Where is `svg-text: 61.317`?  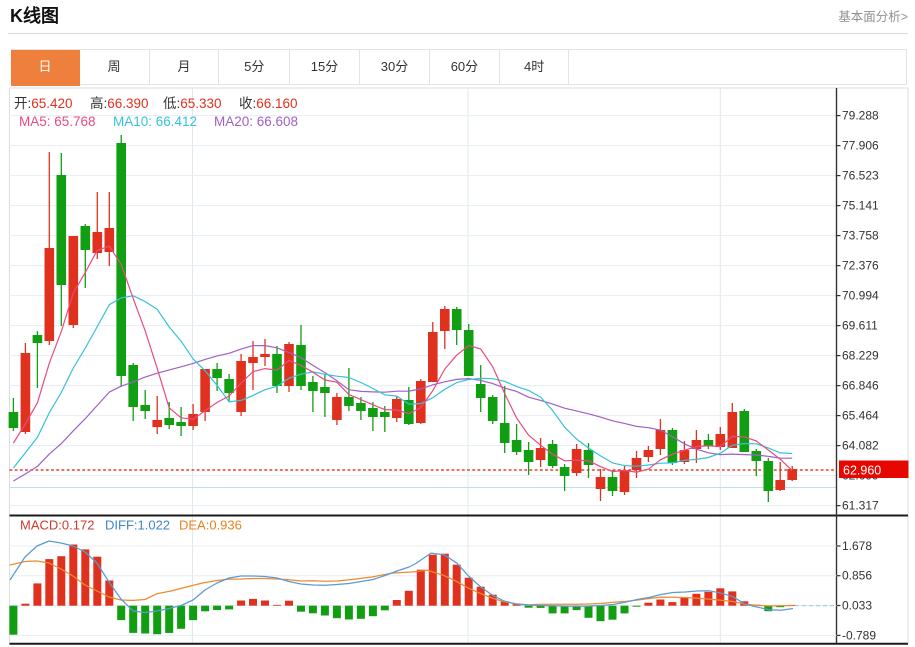 svg-text: 61.317 is located at coordinates (860, 506).